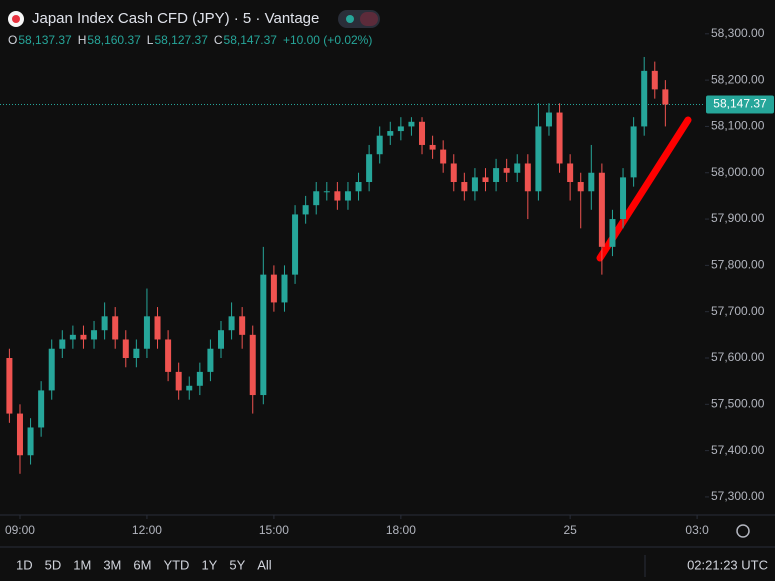 The height and width of the screenshot is (581, 775). What do you see at coordinates (251, 40) in the screenshot?
I see `ohlc-close: 58,147.37` at bounding box center [251, 40].